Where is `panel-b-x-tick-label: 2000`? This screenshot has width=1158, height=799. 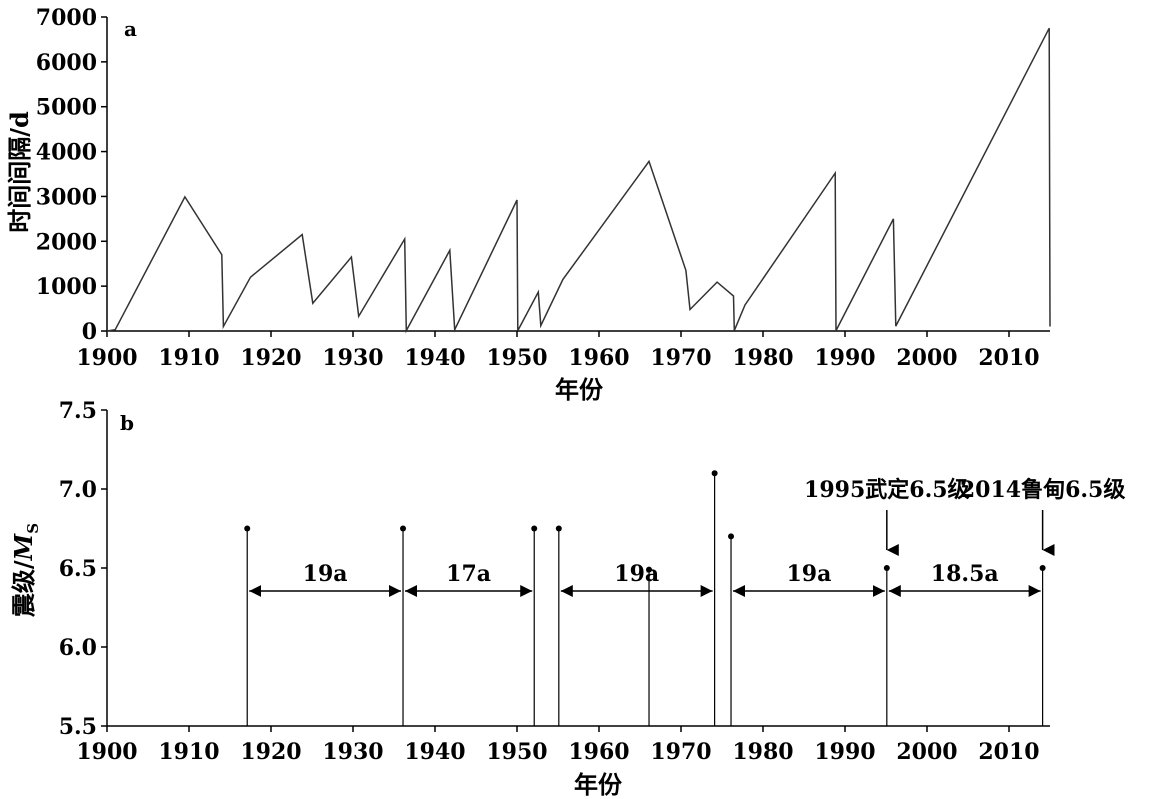
panel-b-x-tick-label: 2000 is located at coordinates (926, 752).